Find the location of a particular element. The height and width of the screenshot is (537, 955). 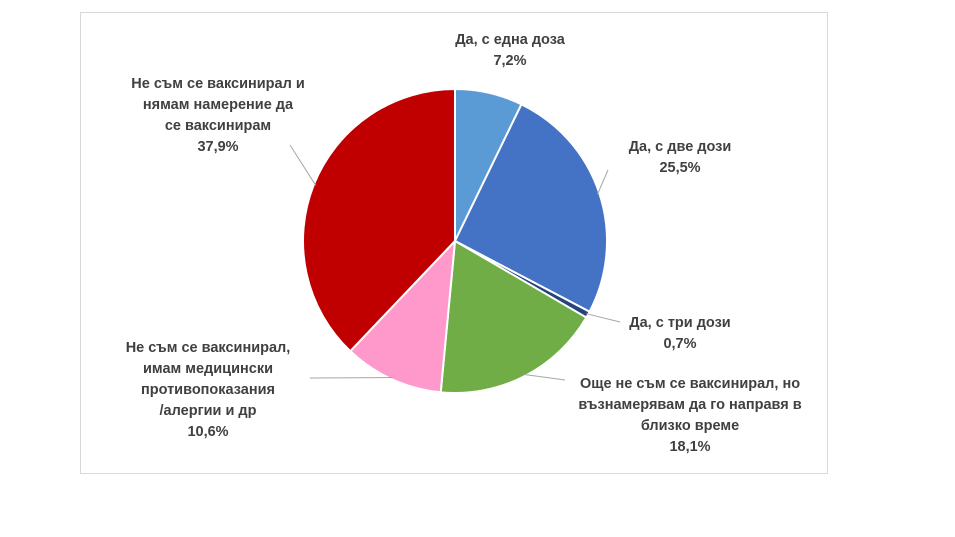

slice-name: Да, с две дози is located at coordinates (680, 147).